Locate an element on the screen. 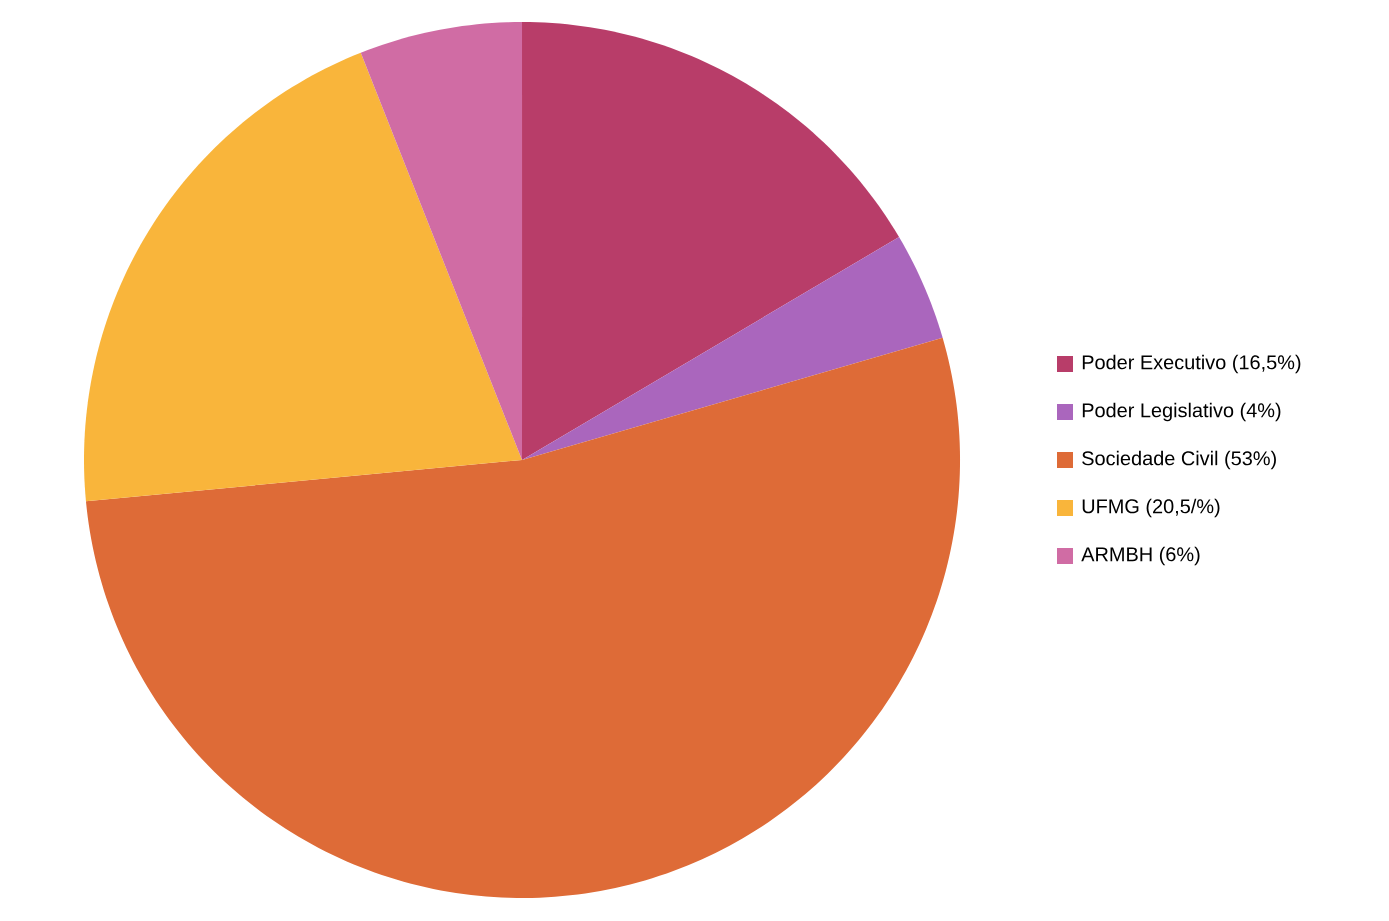 This screenshot has width=1389, height=921. legend-label: UFMG (20,5/%) is located at coordinates (1151, 508).